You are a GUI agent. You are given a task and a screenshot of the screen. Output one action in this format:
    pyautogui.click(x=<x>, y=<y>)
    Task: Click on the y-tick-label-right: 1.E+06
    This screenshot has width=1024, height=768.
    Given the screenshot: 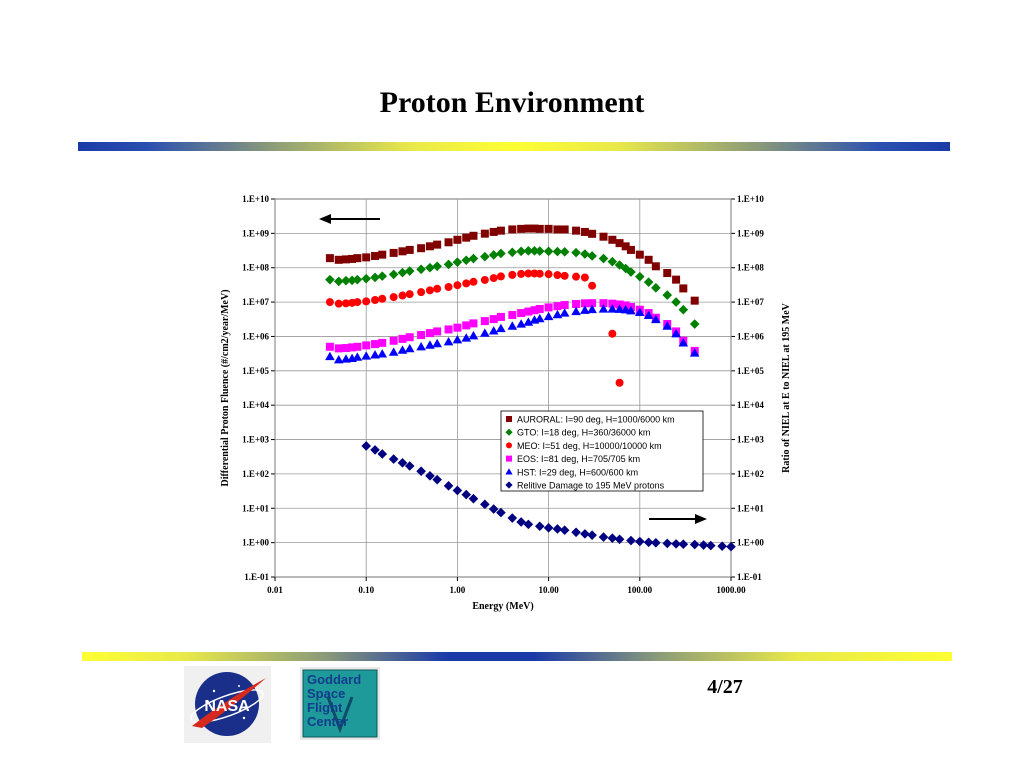 What is the action you would take?
    pyautogui.click(x=750, y=336)
    